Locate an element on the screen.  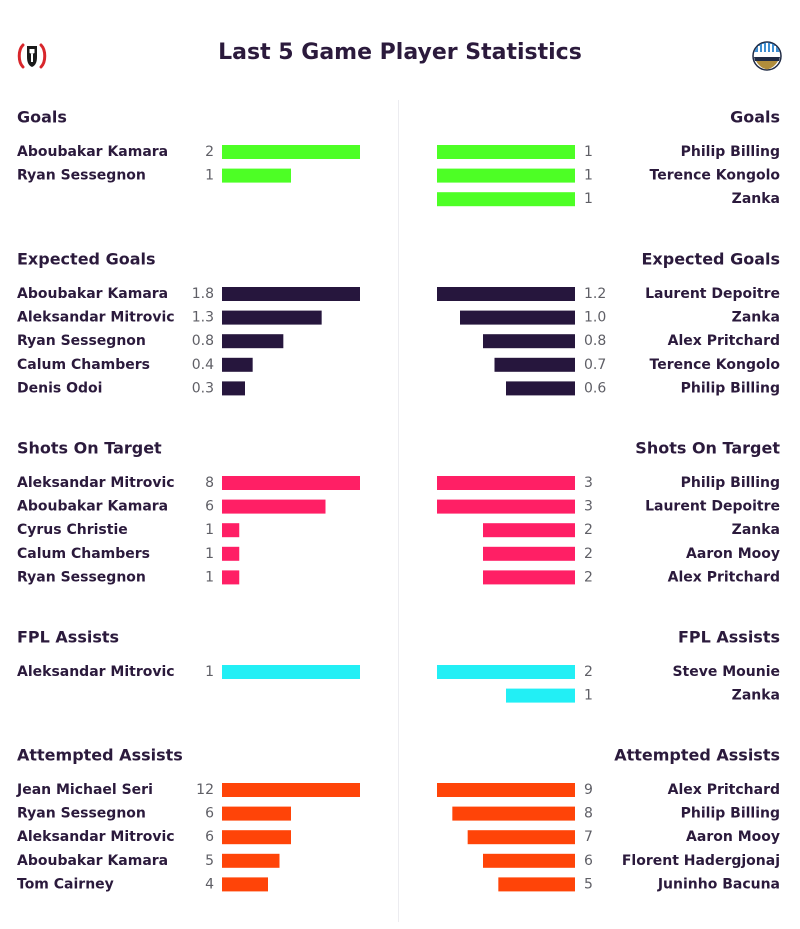
home-stat-value: 1.3 is located at coordinates (203, 318).